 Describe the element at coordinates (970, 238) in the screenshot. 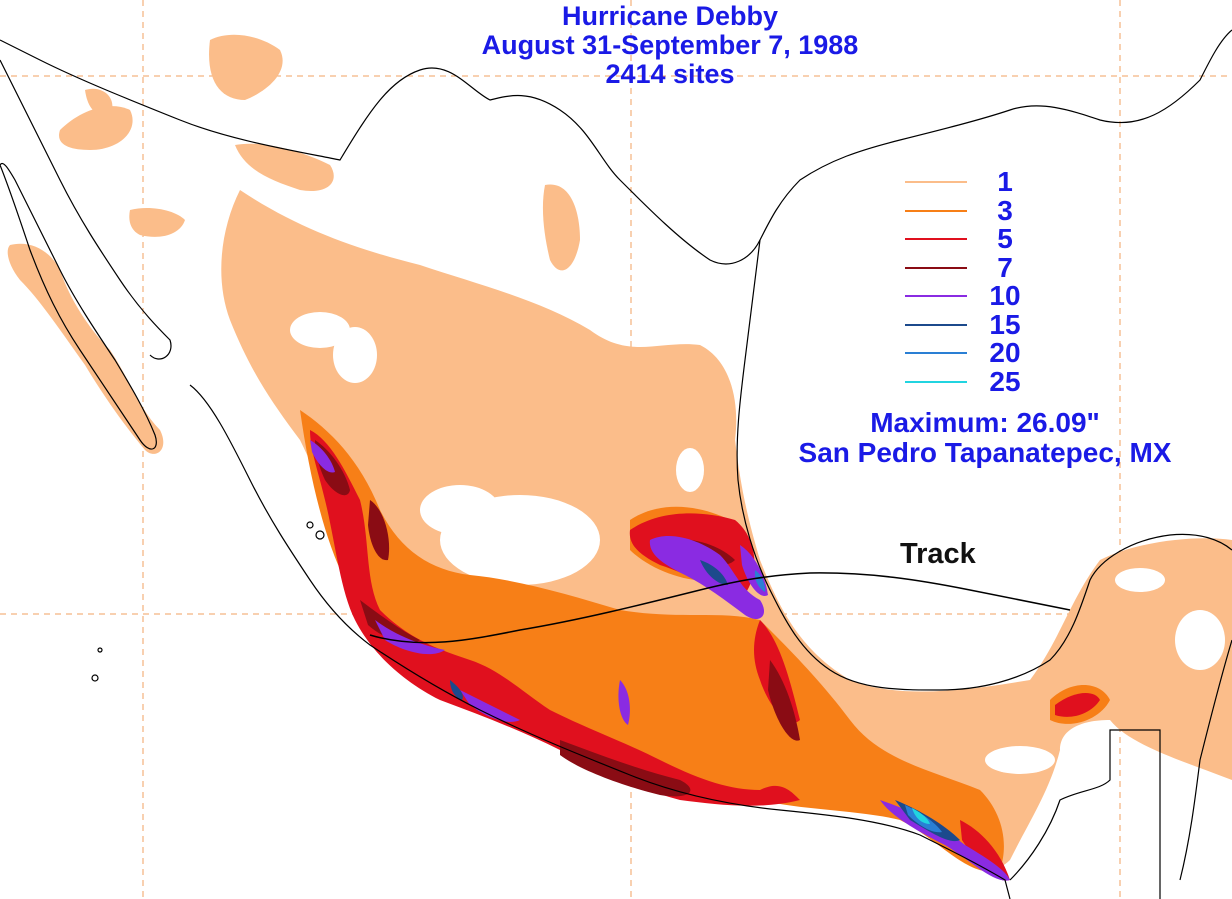

I see `legend-item: 5` at that location.